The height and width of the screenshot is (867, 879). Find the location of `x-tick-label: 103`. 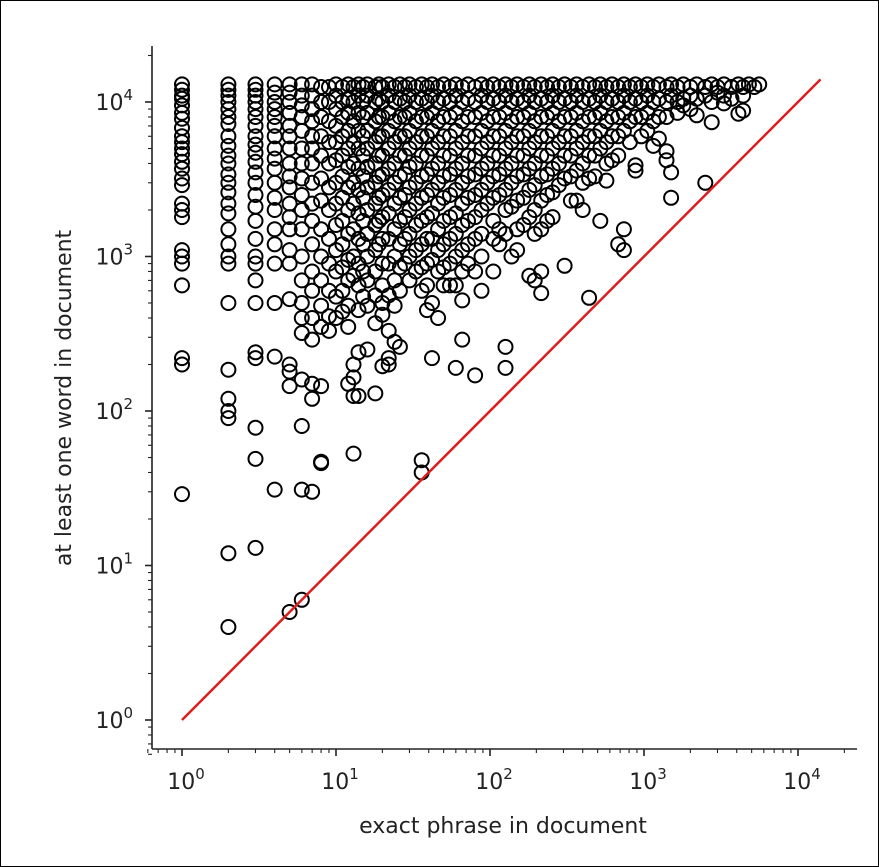

x-tick-label: 103 is located at coordinates (648, 780).